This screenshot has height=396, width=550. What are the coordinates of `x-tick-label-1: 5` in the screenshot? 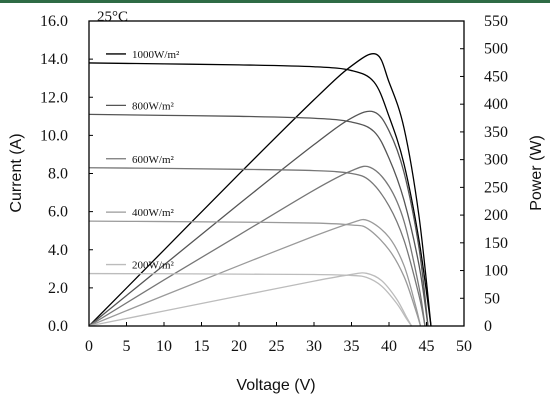 It's located at (127, 346).